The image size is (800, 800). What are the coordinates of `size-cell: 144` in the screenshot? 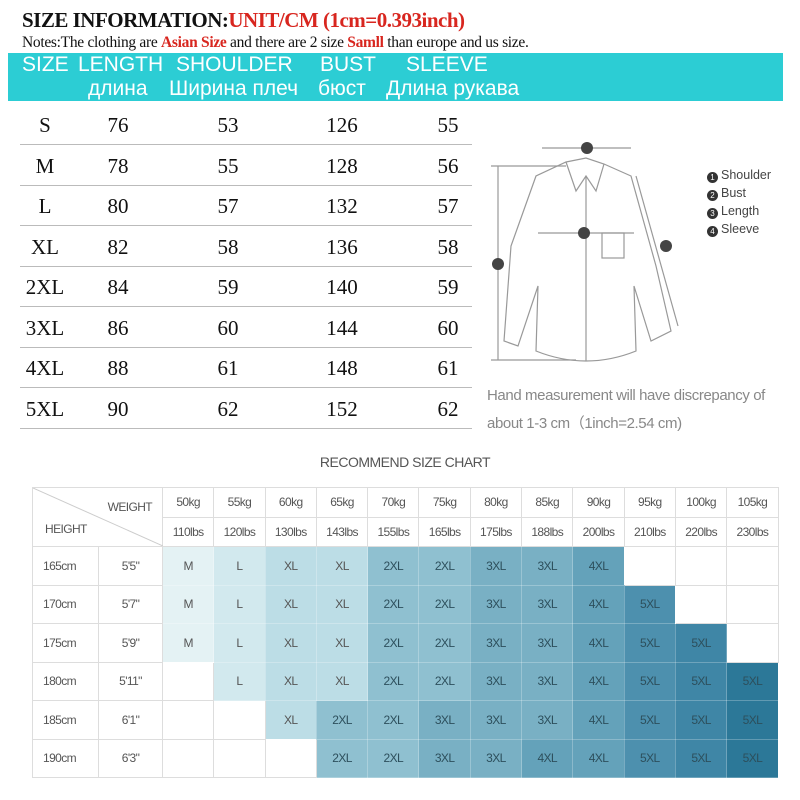 It's located at (342, 327).